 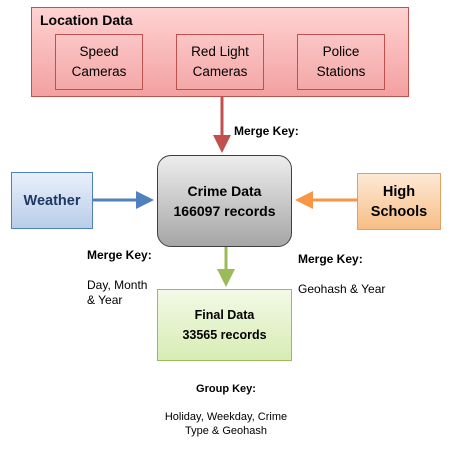 I want to click on location-data-title: Location Data, so click(x=86, y=20).